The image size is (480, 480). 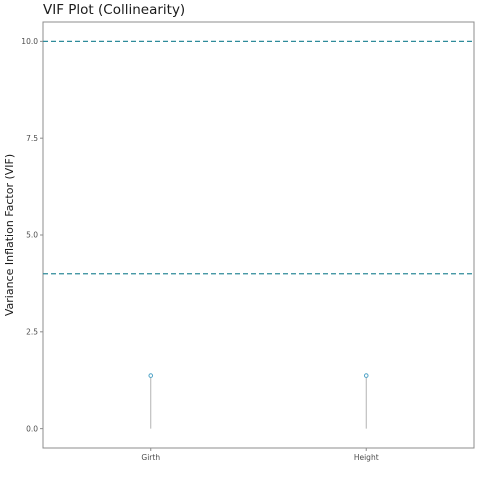 What do you see at coordinates (32, 138) in the screenshot?
I see `y-tick-label: 7.5` at bounding box center [32, 138].